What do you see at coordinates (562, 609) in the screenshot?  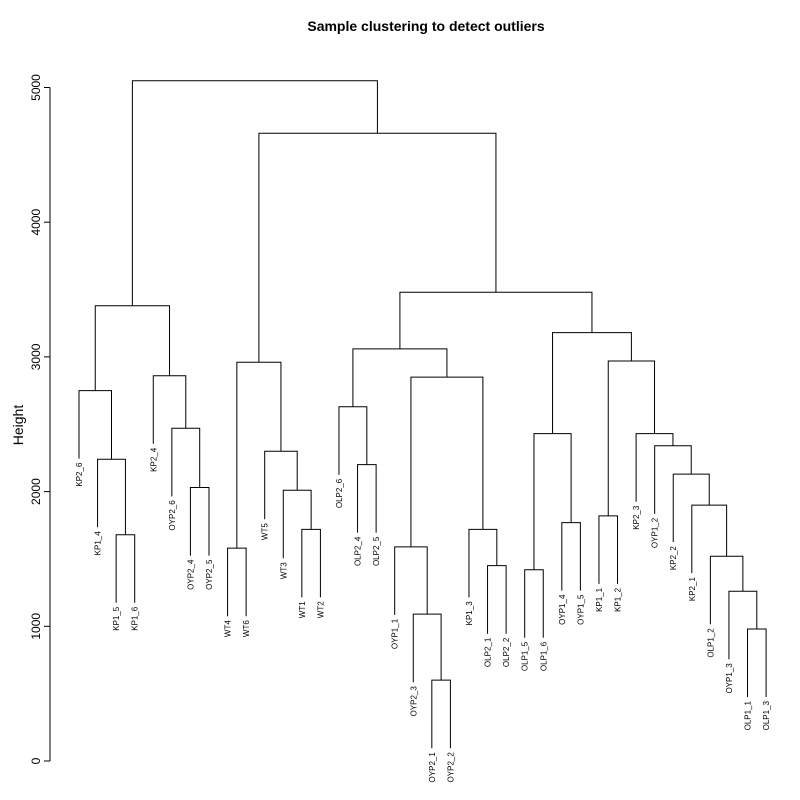 I see `leaf-label: OYP1_4` at bounding box center [562, 609].